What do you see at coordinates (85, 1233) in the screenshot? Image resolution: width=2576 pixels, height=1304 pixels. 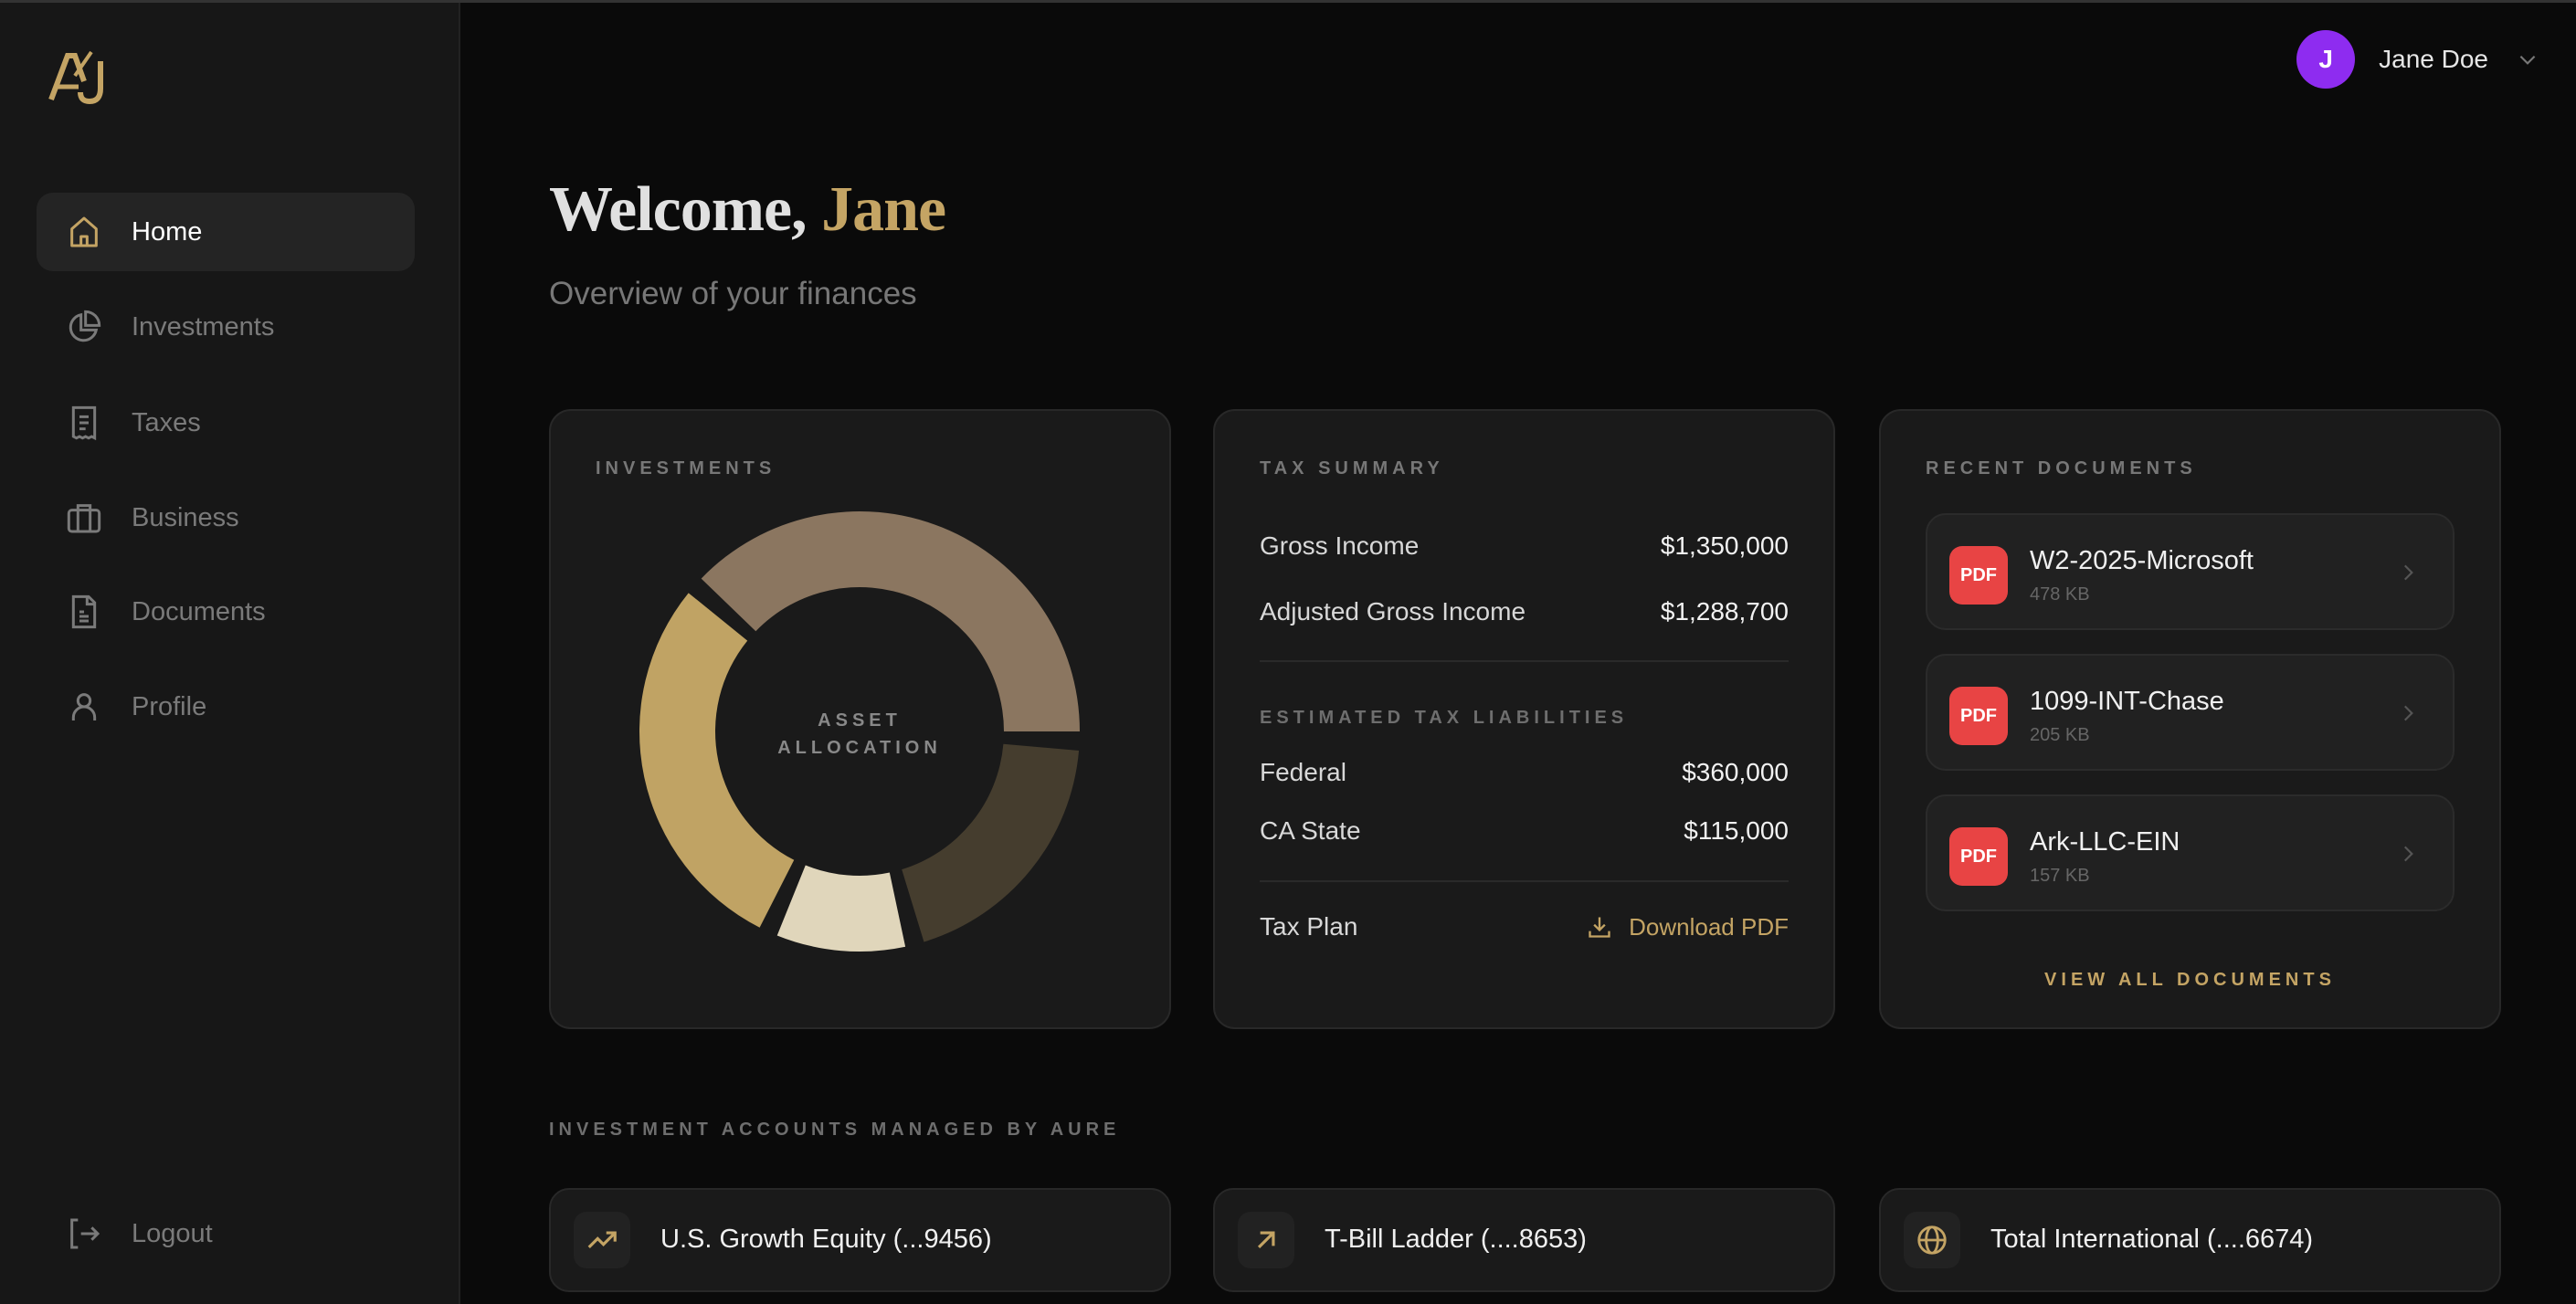 I see `logout-icon` at bounding box center [85, 1233].